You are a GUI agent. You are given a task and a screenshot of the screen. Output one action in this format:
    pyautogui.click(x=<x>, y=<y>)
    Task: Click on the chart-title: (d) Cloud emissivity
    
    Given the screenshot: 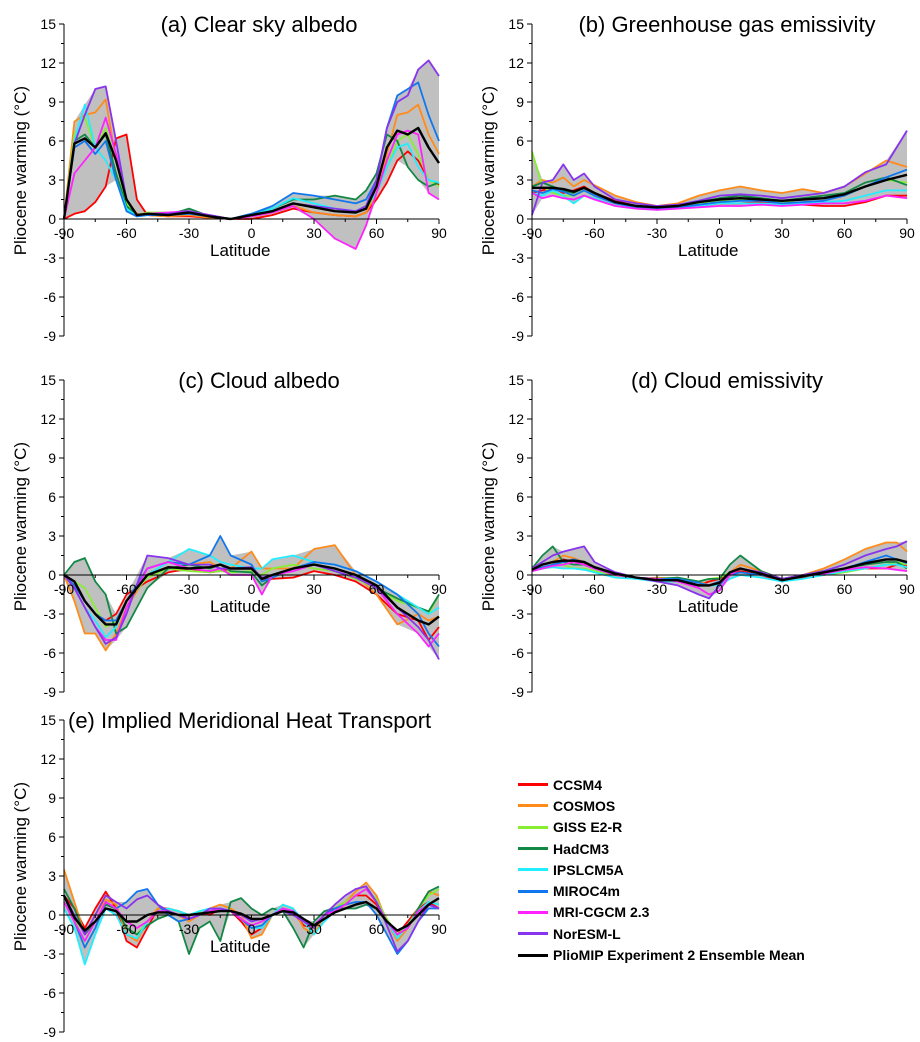 What is the action you would take?
    pyautogui.click(x=727, y=380)
    